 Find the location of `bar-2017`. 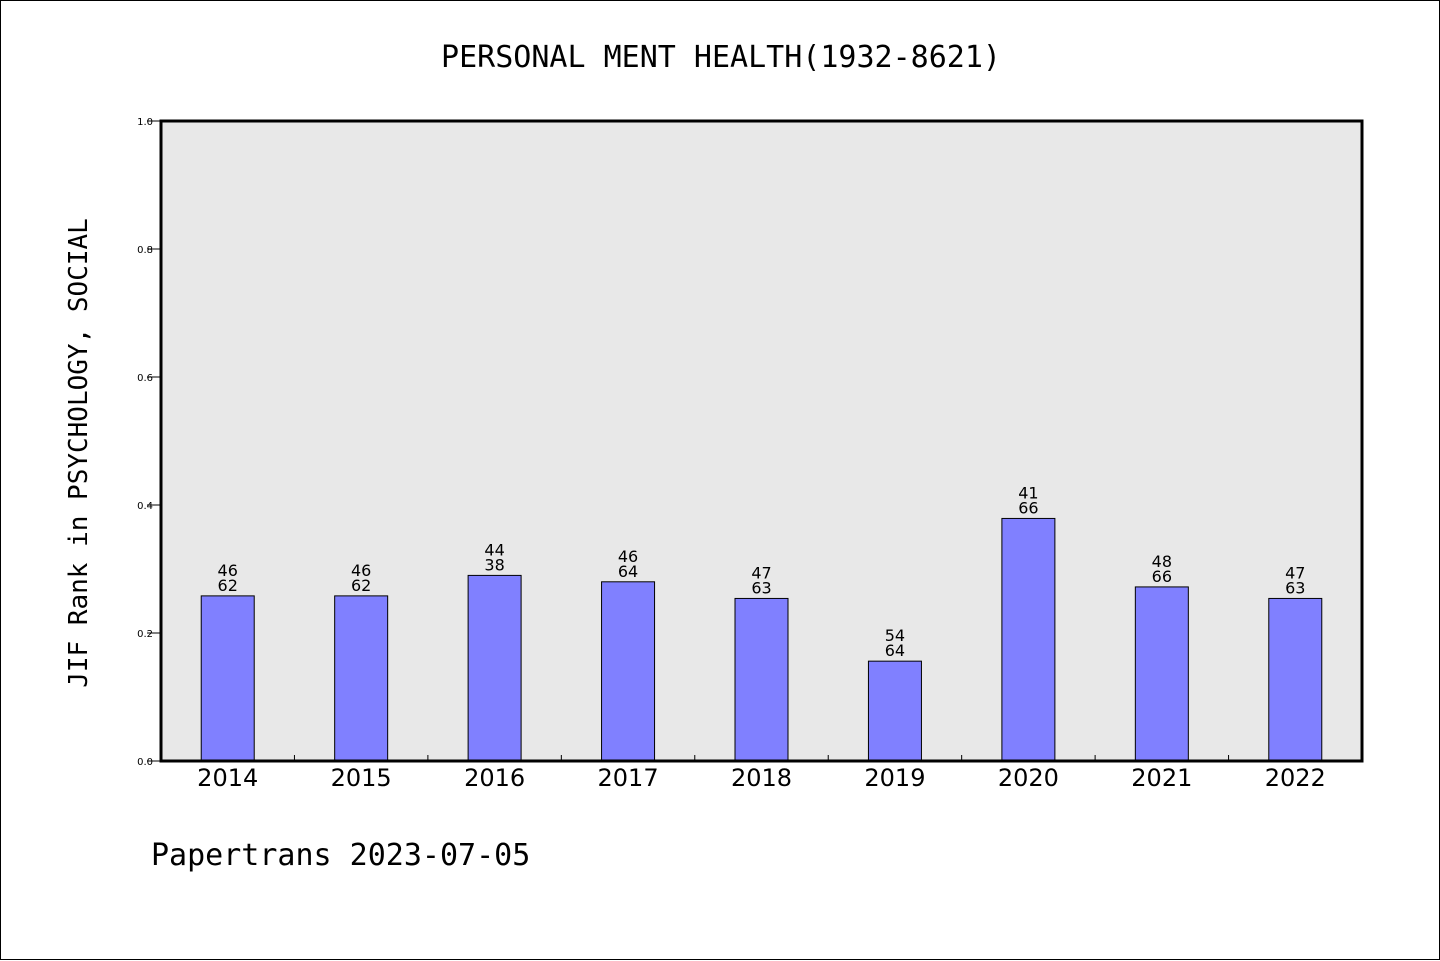

bar-2017 is located at coordinates (628, 671).